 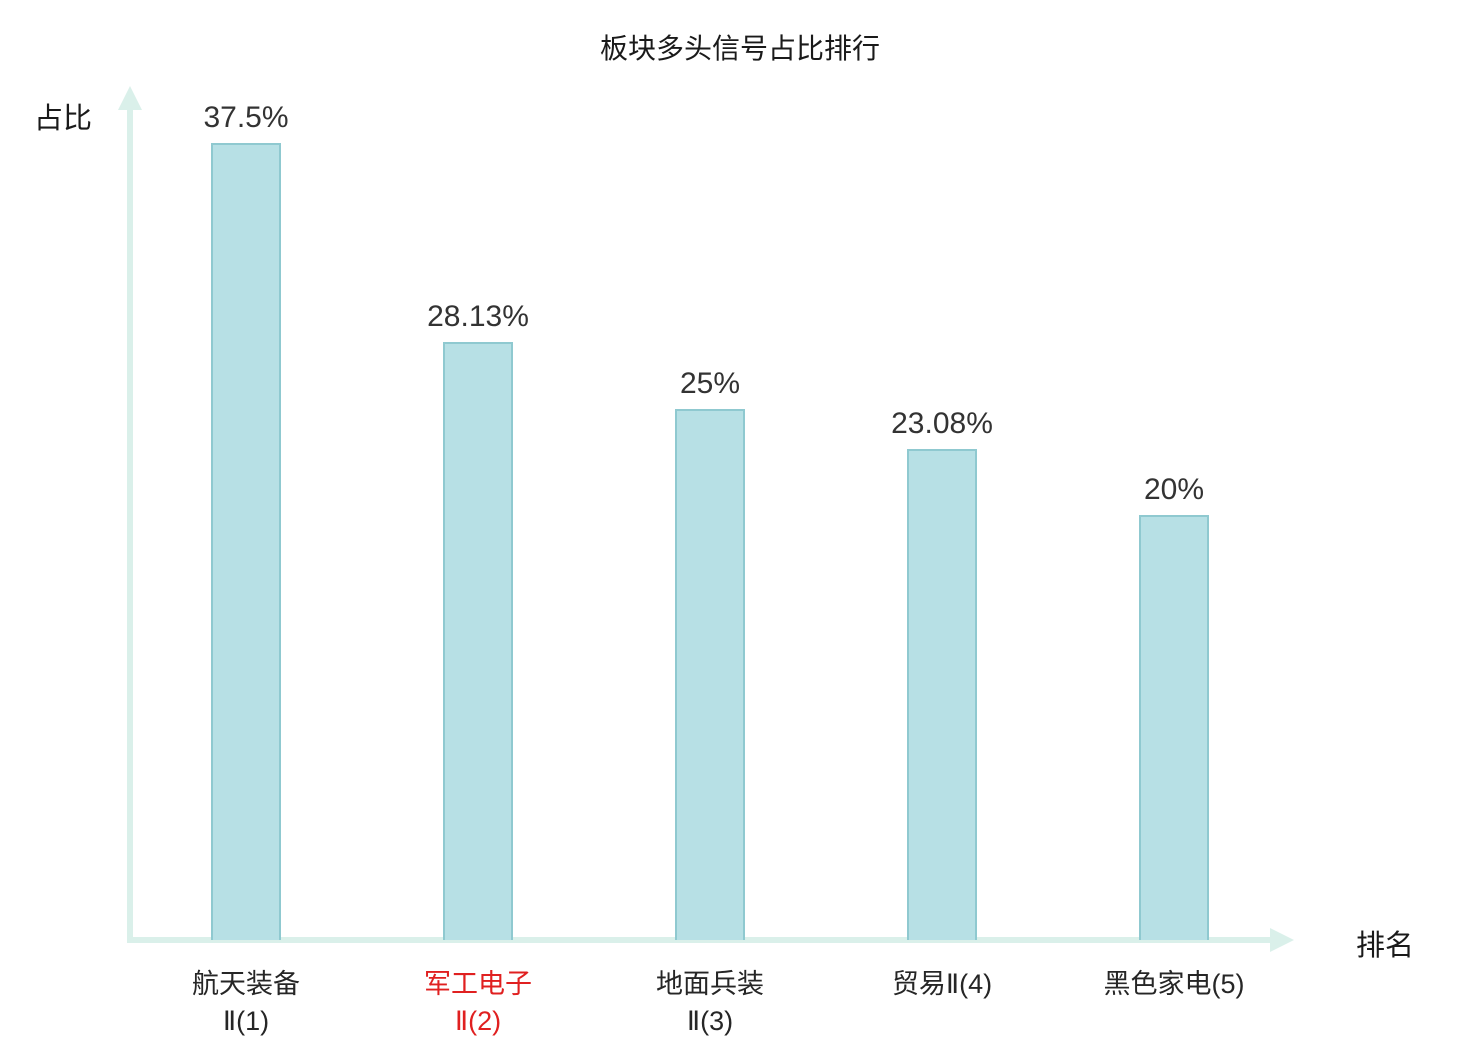 What do you see at coordinates (710, 383) in the screenshot?
I see `bar-value-label-3: 25%` at bounding box center [710, 383].